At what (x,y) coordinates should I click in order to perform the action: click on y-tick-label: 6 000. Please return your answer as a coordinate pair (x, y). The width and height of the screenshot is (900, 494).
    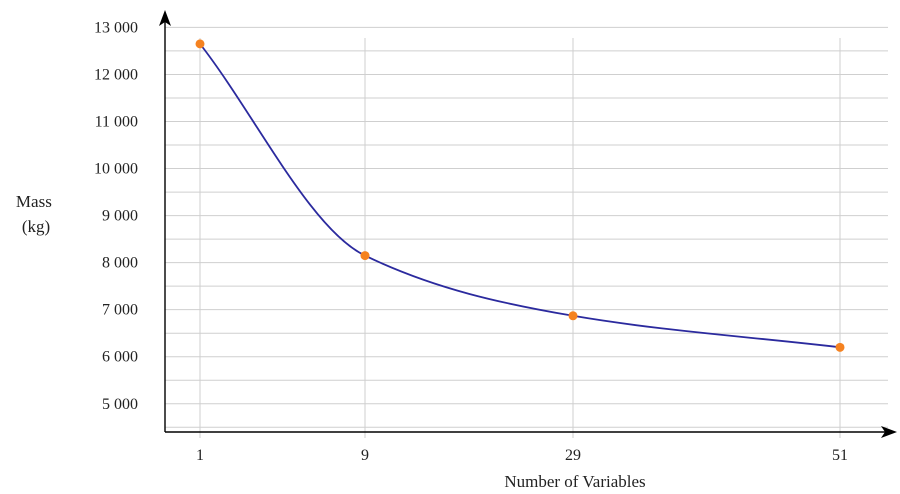
    Looking at the image, I should click on (120, 357).